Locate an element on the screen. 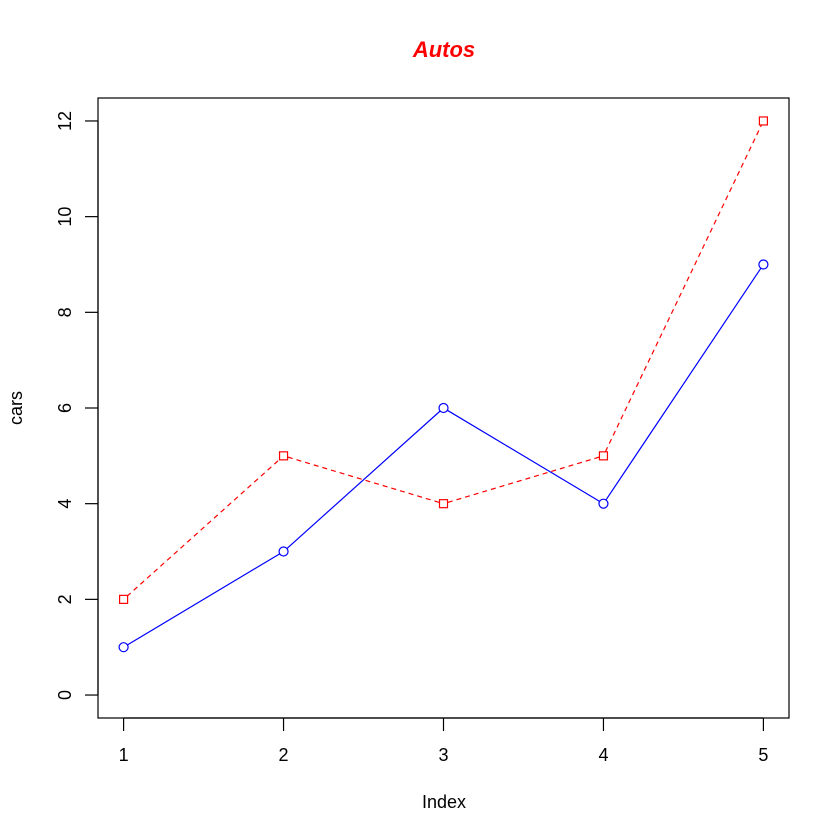 The height and width of the screenshot is (840, 840). x-tick-label: 5 is located at coordinates (763, 755).